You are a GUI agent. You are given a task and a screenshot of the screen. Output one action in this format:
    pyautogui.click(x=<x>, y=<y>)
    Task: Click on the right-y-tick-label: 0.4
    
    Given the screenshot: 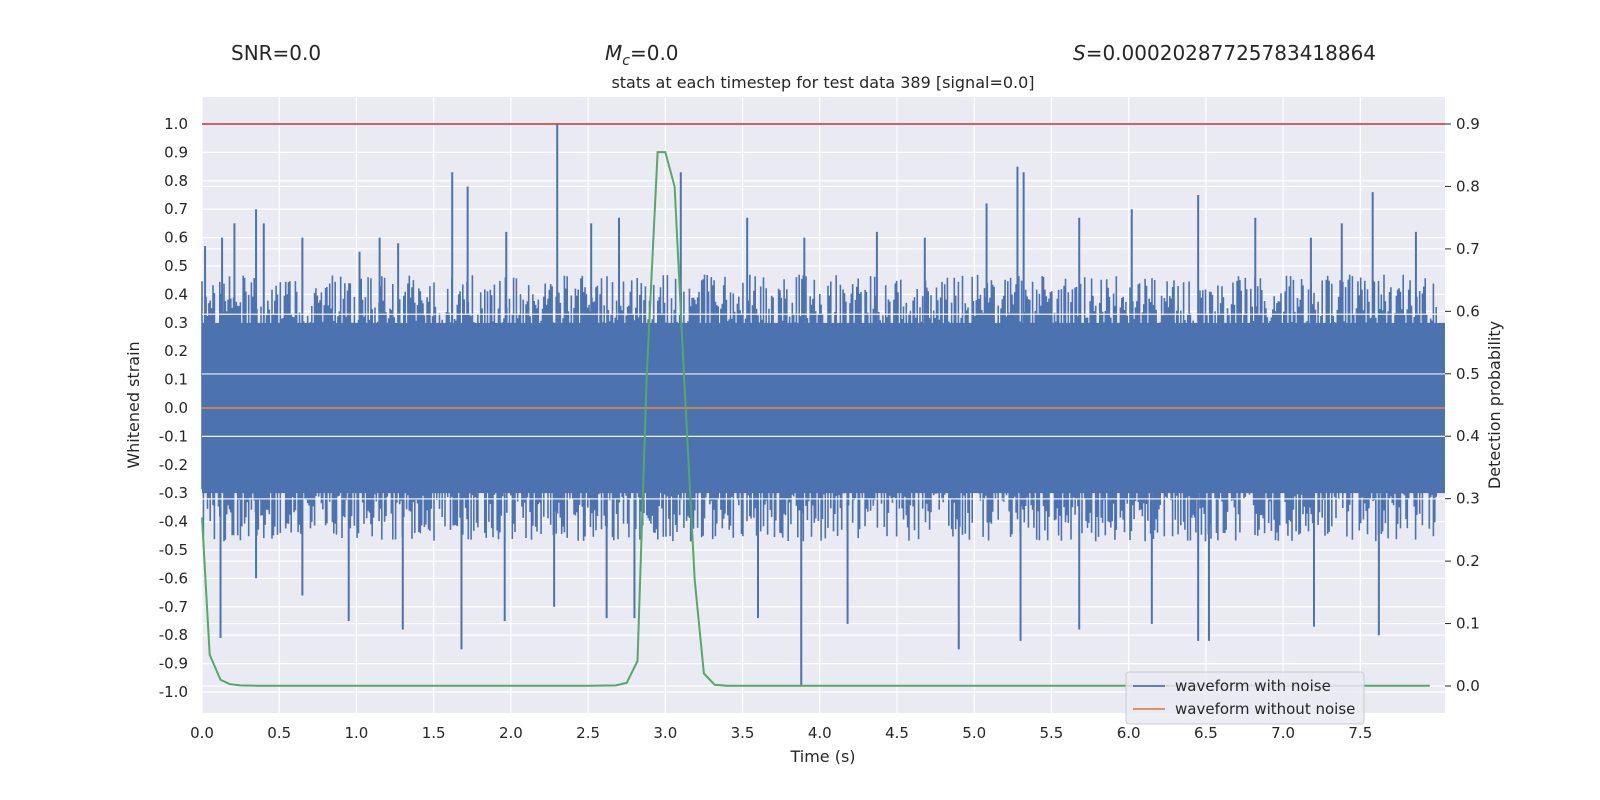 What is the action you would take?
    pyautogui.click(x=1468, y=436)
    